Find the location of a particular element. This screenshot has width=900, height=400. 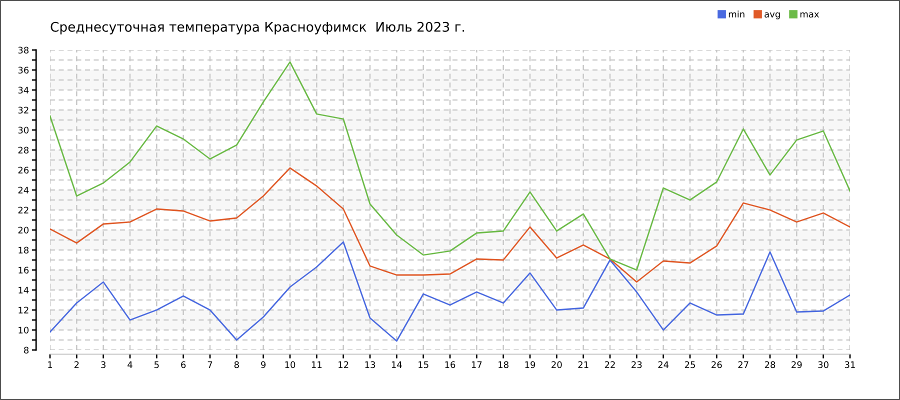

x-tick-label: 21 is located at coordinates (583, 364).